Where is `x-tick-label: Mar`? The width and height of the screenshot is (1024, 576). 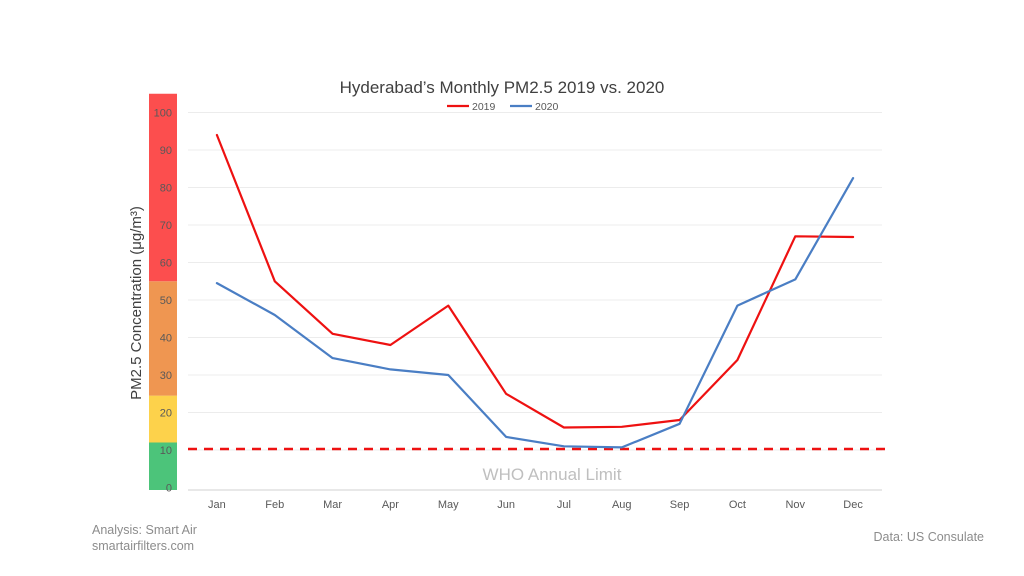 x-tick-label: Mar is located at coordinates (332, 505).